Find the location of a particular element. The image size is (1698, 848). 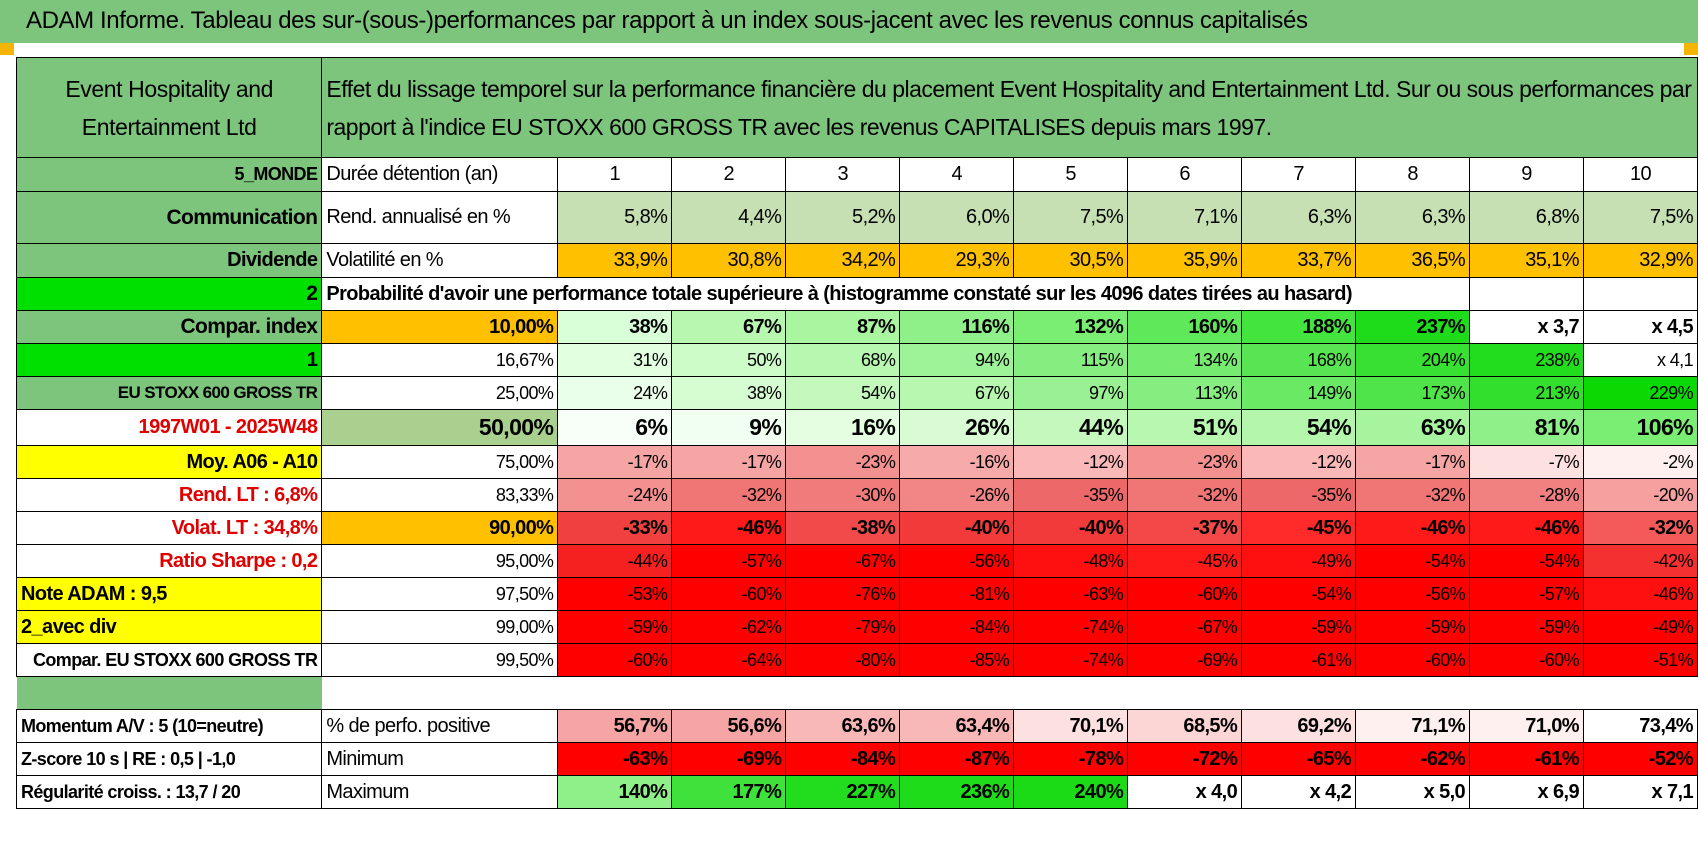

quantile-value: 113% is located at coordinates (1185, 393).